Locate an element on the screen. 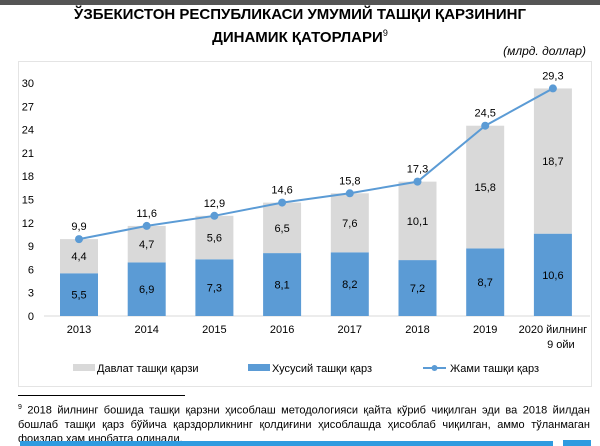 The image size is (600, 446). bar-government-label: 7,6 is located at coordinates (349, 224).